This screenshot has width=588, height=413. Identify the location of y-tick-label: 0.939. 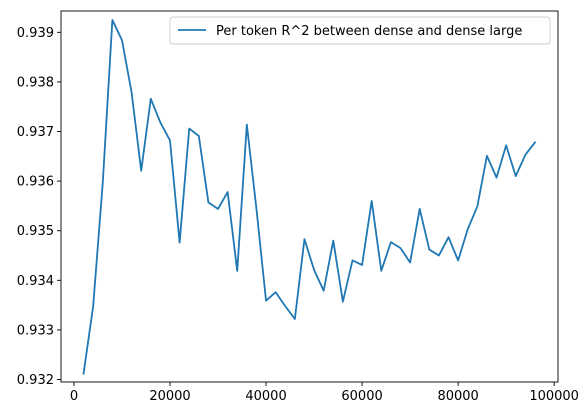
(35, 33).